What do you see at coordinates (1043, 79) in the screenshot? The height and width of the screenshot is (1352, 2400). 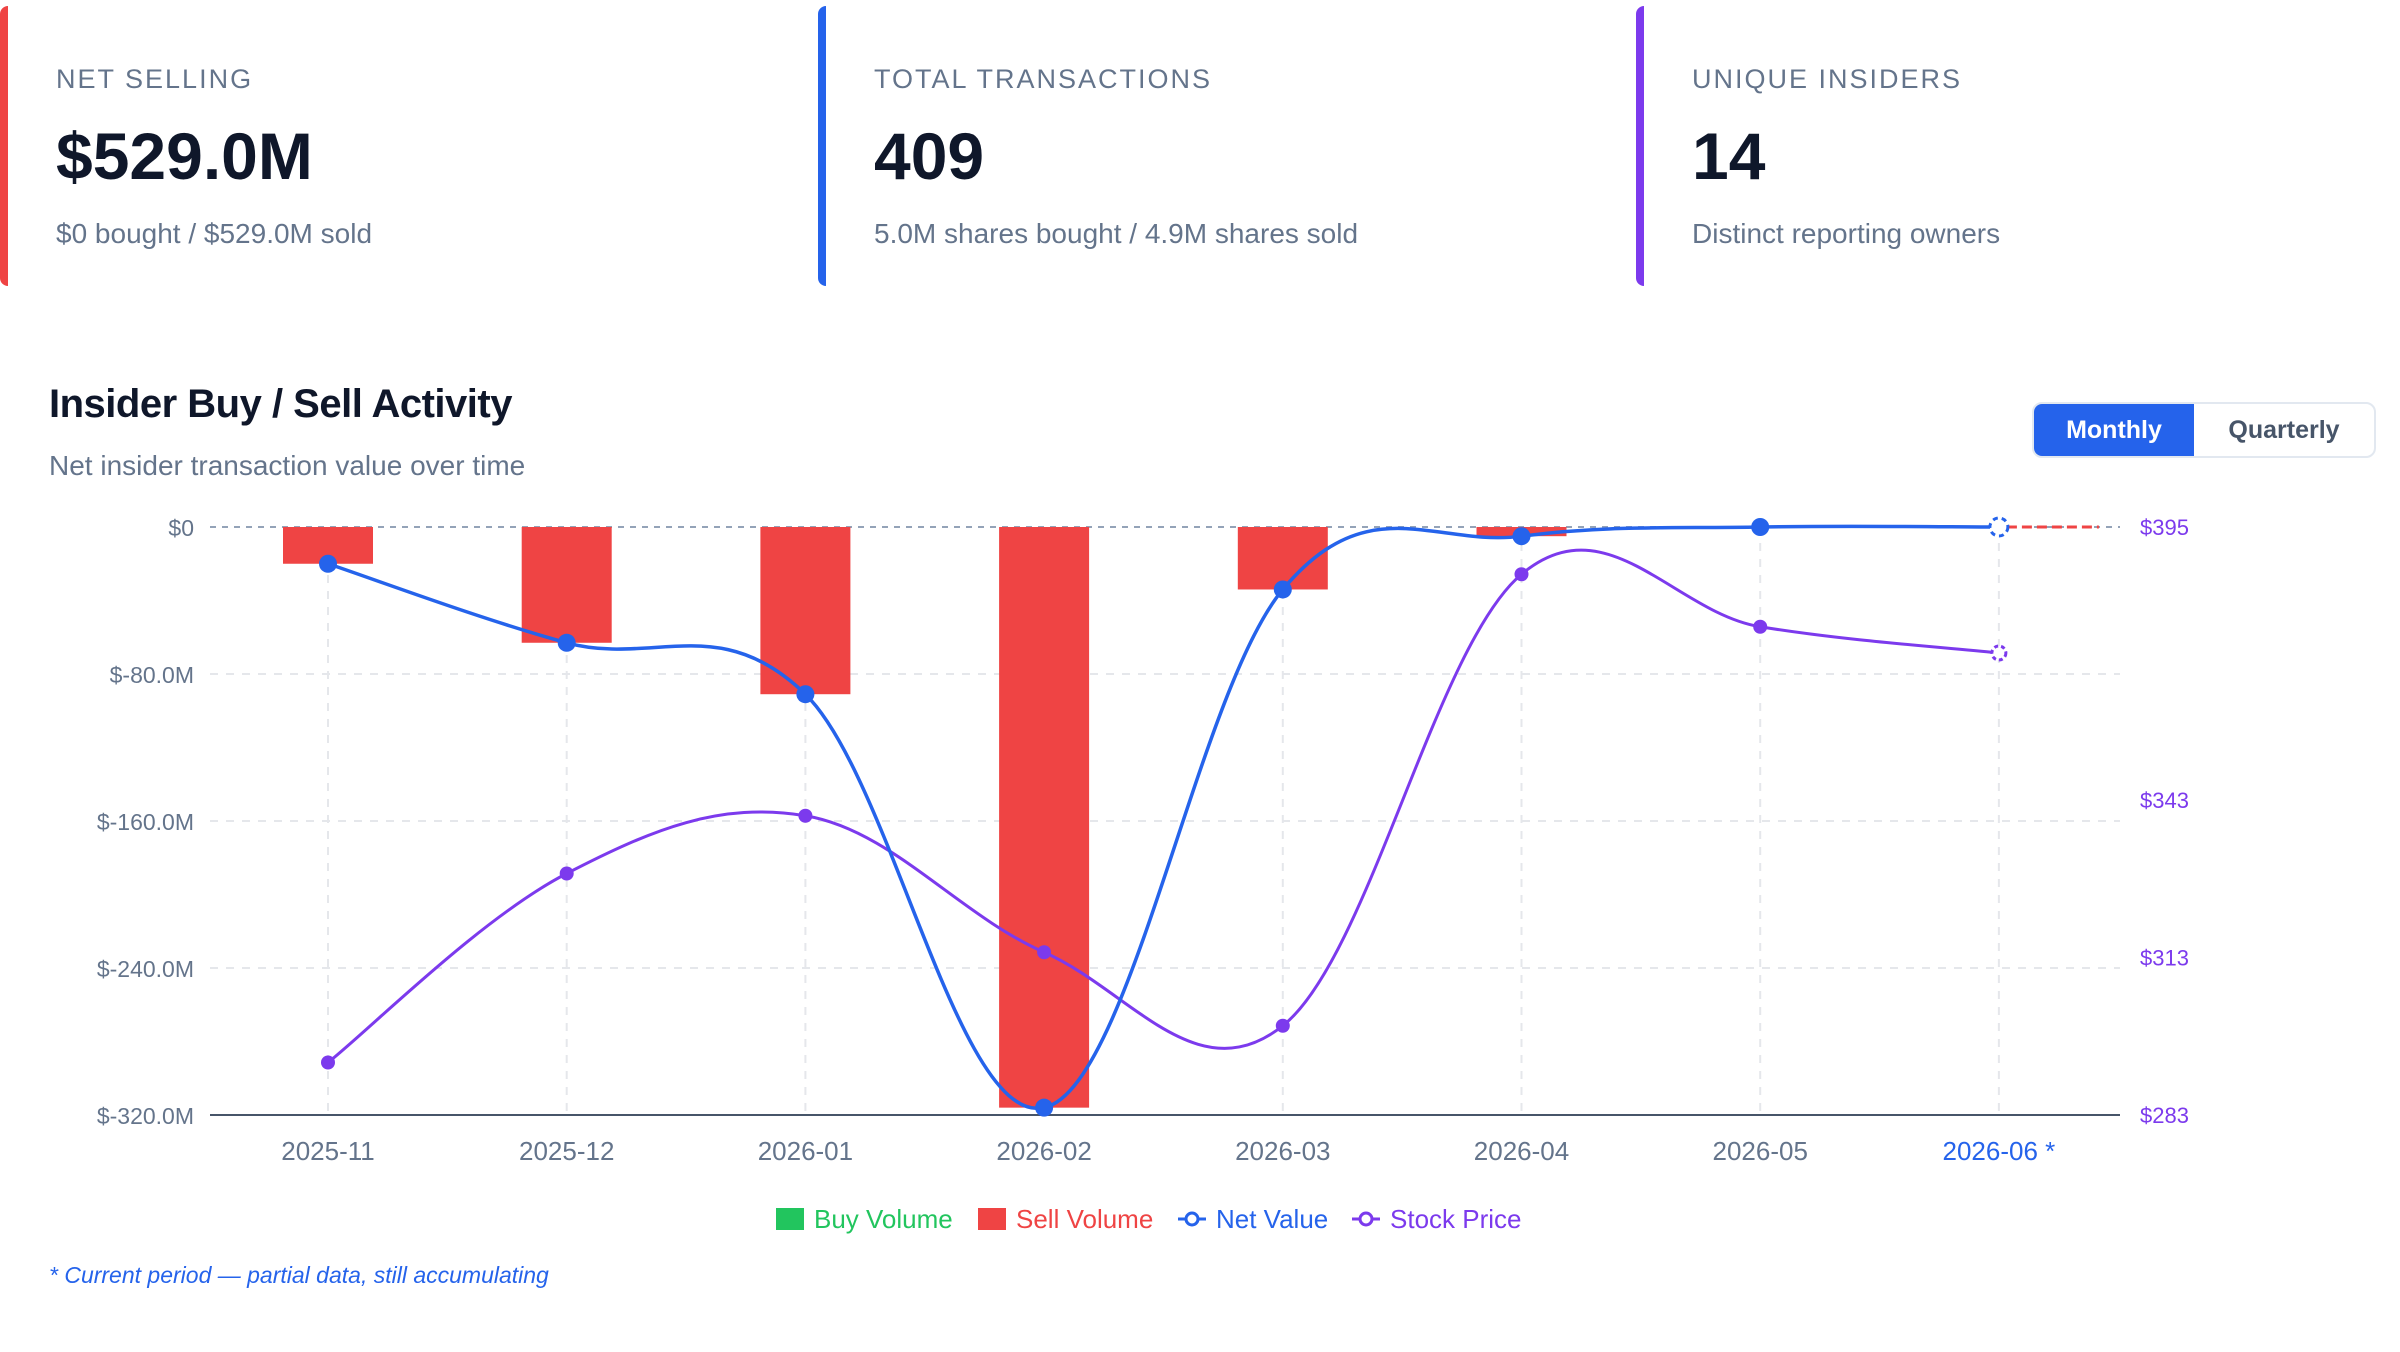 I see `stat-label: TOTAL TRANSACTIONS` at bounding box center [1043, 79].